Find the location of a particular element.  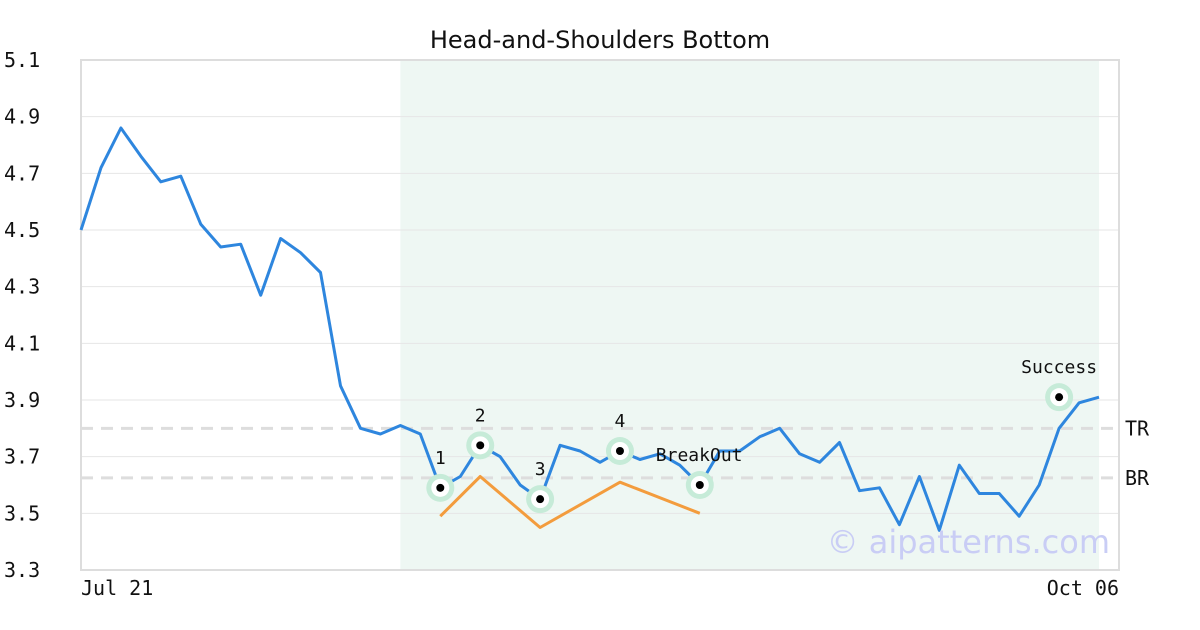

y-tick-label: 3.5 is located at coordinates (22, 513).